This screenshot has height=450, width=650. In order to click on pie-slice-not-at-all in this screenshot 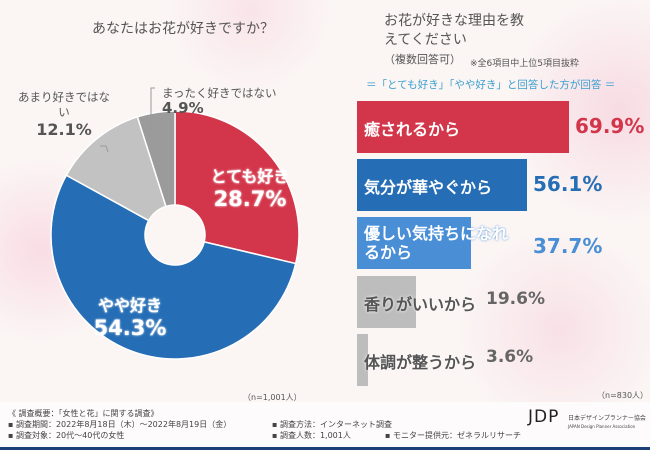, I will do `click(156, 159)`.